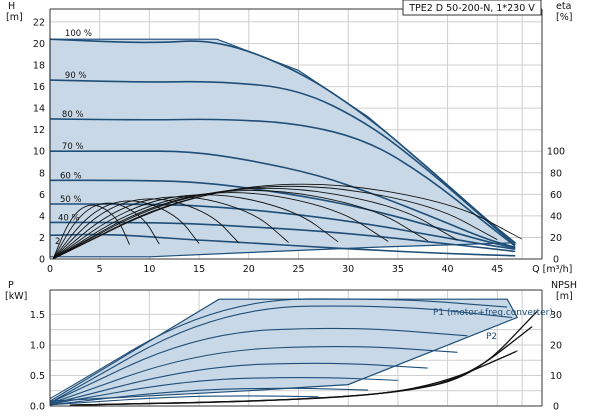  What do you see at coordinates (11, 285) in the screenshot?
I see `y-left-title: P` at bounding box center [11, 285].